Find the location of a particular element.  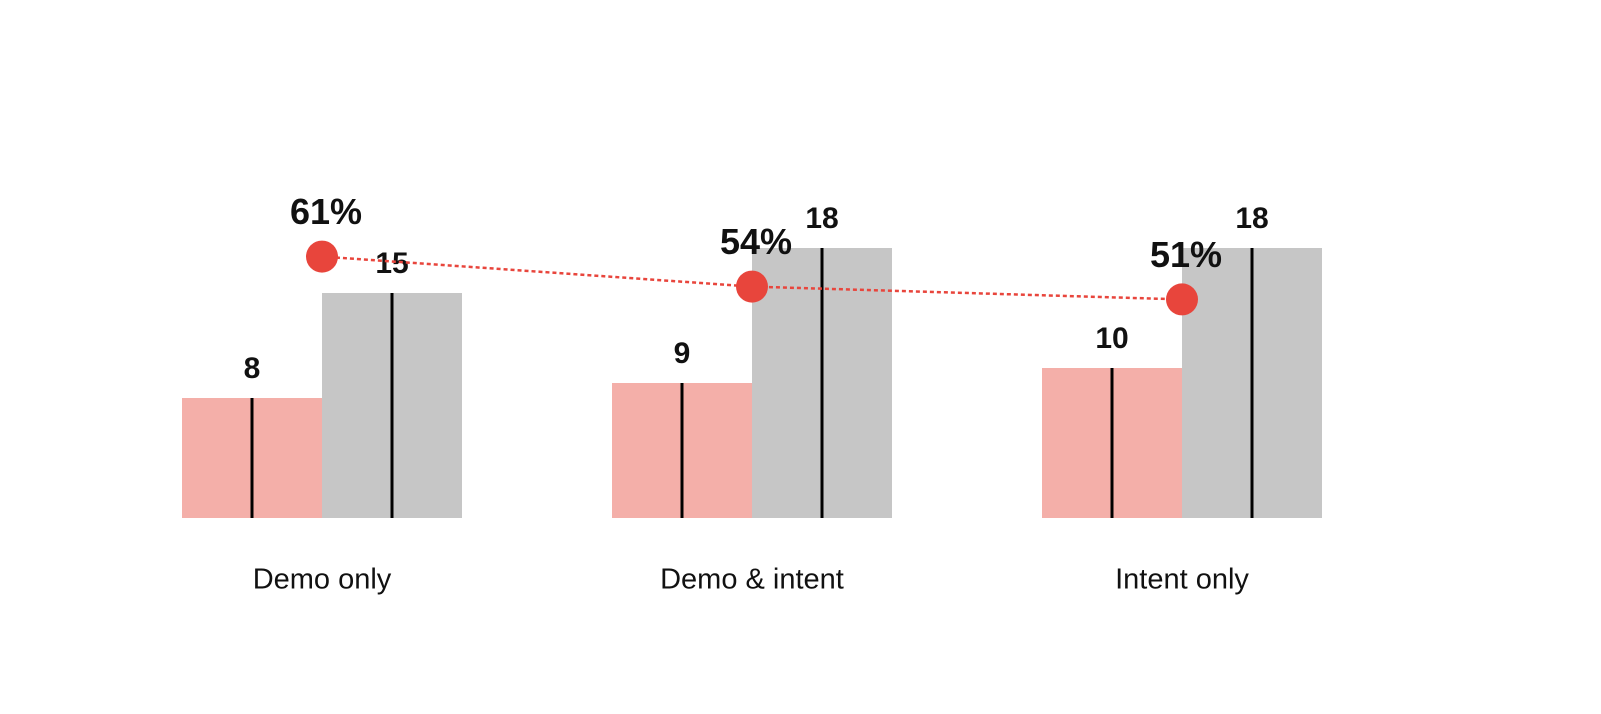

x-tick-label: Demo only is located at coordinates (322, 580).